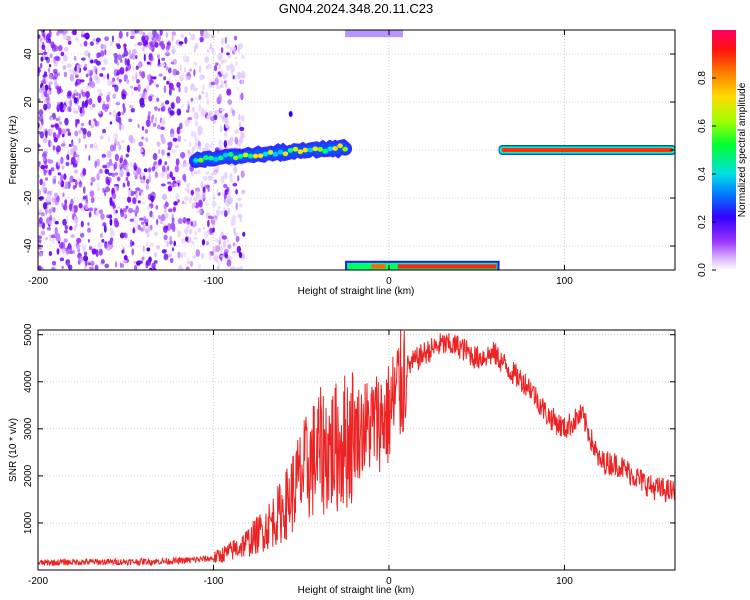 The image size is (750, 600). Describe the element at coordinates (378, 266) in the screenshot. I see `aliased-band-bottom-core` at that location.